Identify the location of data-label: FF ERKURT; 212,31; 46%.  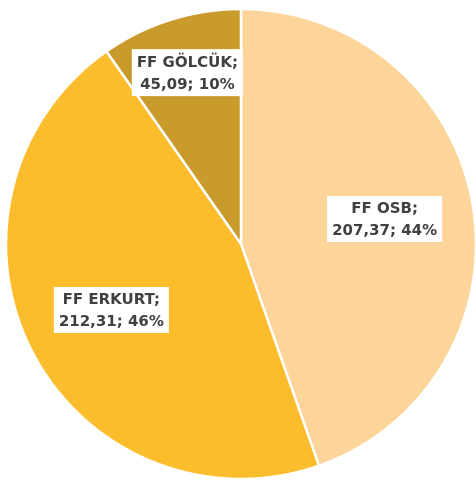
(111, 309).